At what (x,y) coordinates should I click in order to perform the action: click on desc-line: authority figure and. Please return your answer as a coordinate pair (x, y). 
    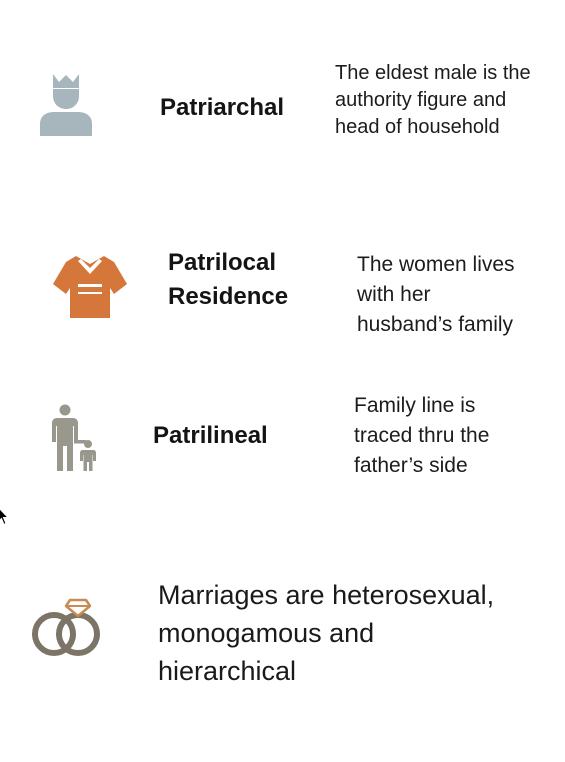
    Looking at the image, I should click on (421, 100).